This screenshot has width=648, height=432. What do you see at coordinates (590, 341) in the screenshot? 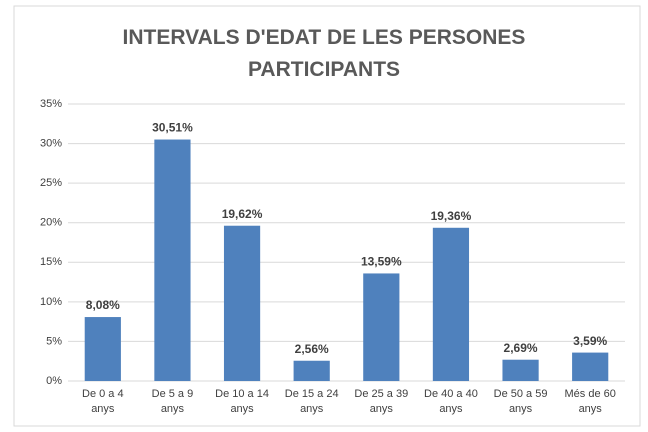
I see `data-label: 3,59%` at bounding box center [590, 341].